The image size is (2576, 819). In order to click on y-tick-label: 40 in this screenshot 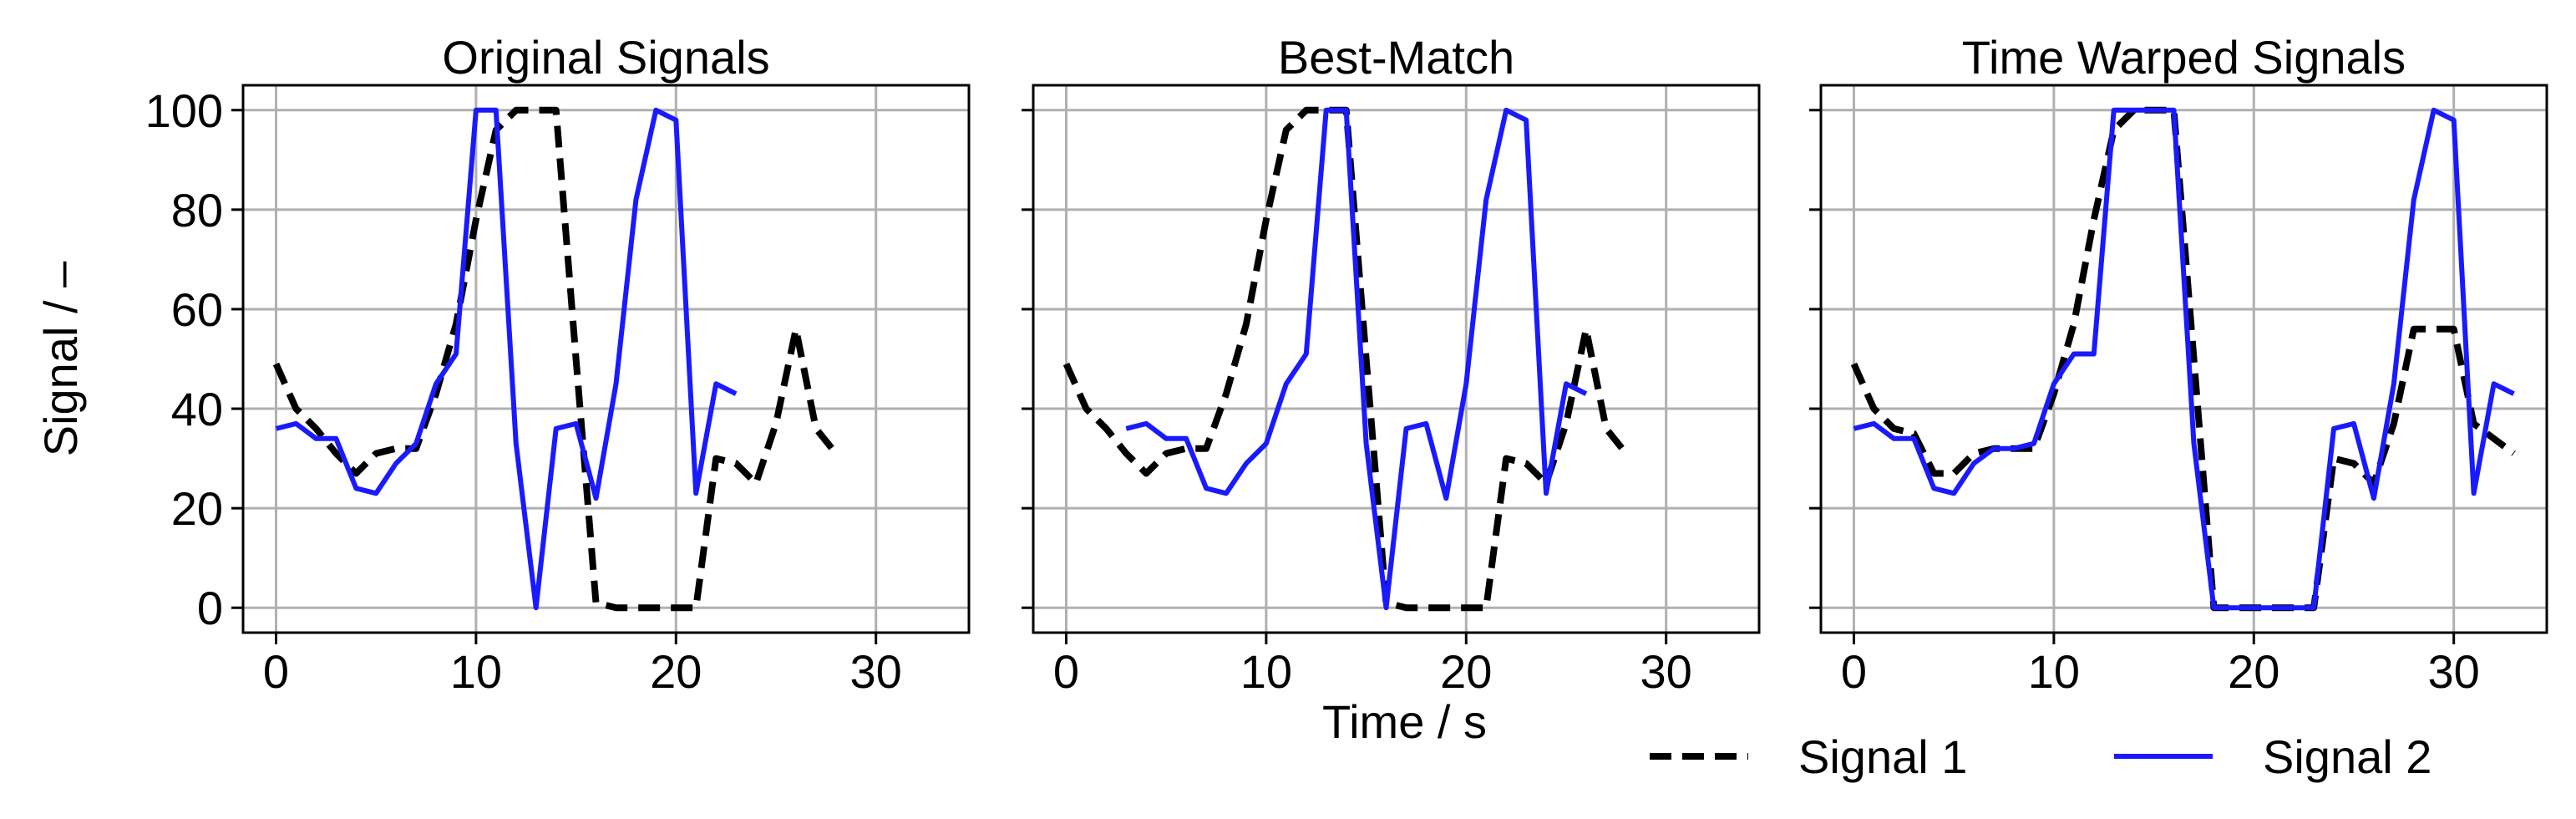, I will do `click(197, 409)`.